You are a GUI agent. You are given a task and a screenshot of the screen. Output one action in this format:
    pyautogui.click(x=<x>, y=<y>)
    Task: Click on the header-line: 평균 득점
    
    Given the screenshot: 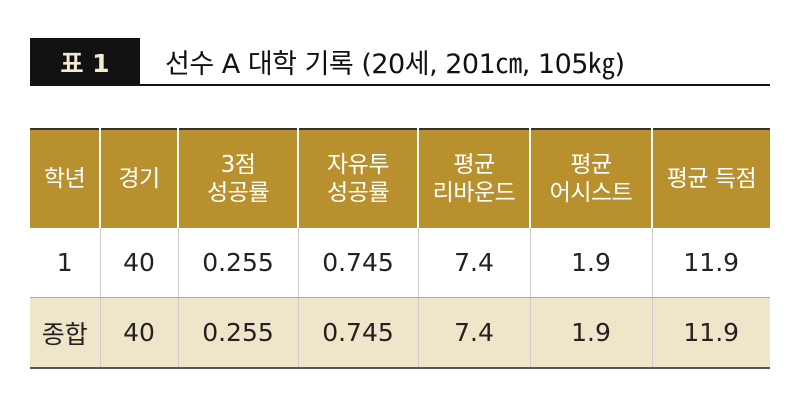 What is the action you would take?
    pyautogui.click(x=711, y=179)
    